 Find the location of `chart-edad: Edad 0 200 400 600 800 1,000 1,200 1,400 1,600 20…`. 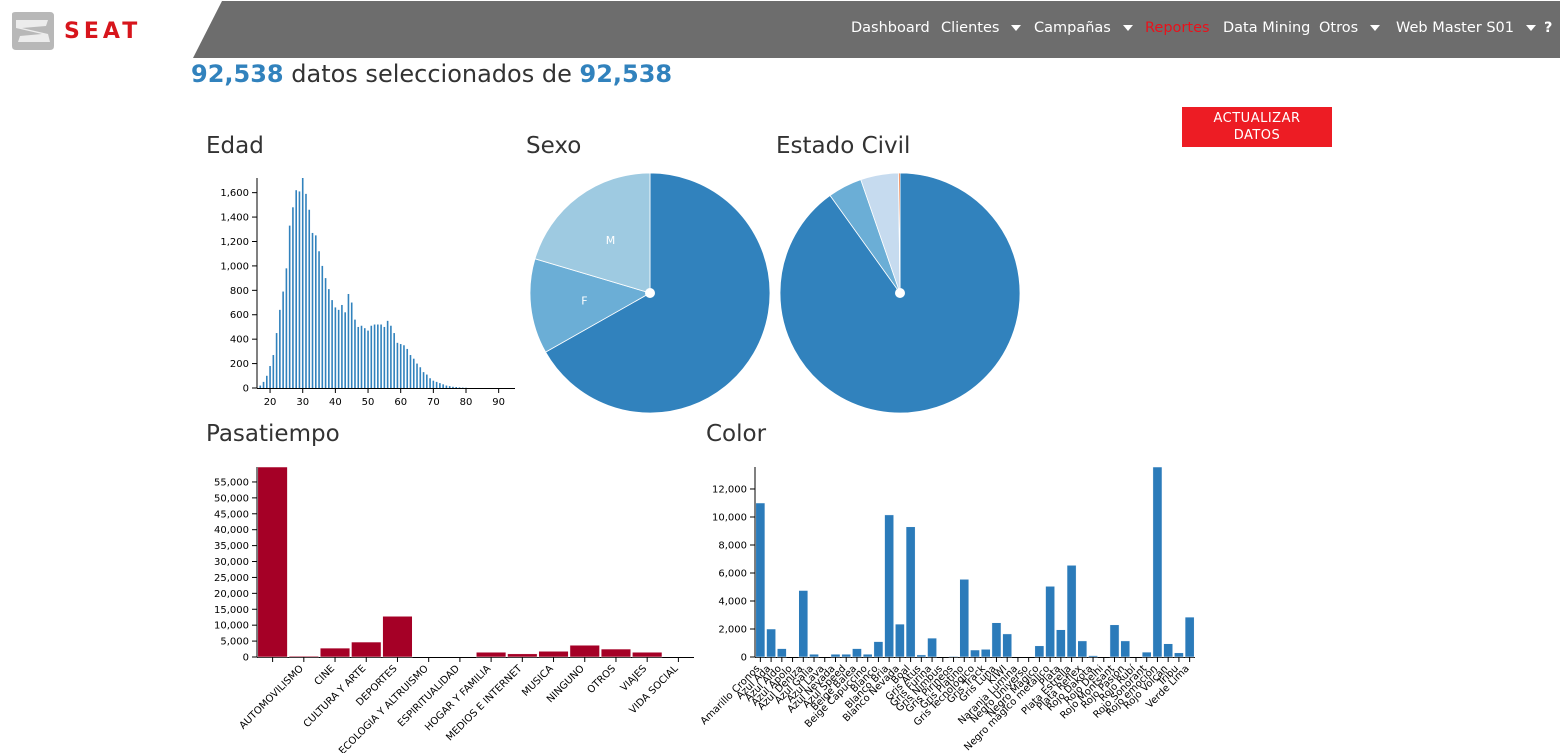

chart-edad: Edad 0 200 400 600 800 1,000 1,200 1,400 1,600 20… is located at coordinates (360, 270).